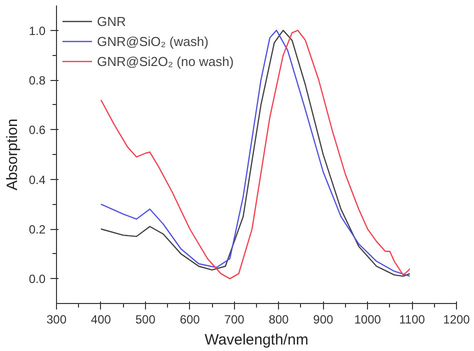  Describe the element at coordinates (152, 41) in the screenshot. I see `legend-label: GNR@SiO₂ (wash)` at that location.